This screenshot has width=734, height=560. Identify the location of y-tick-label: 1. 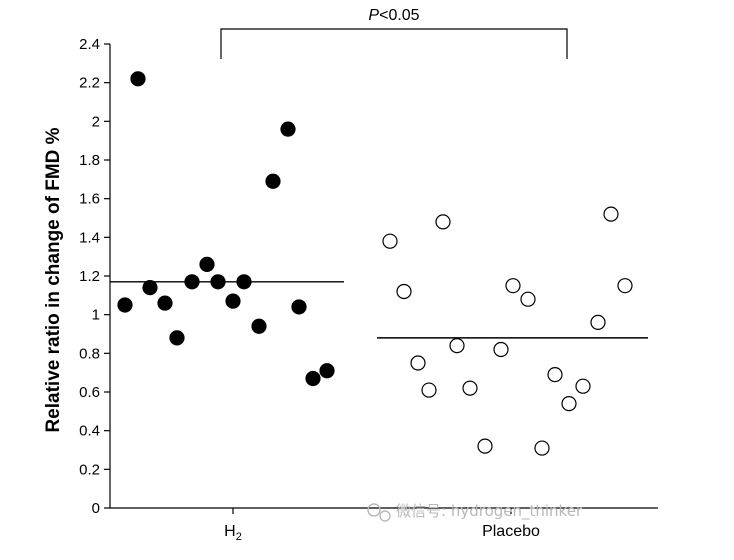
(96, 315).